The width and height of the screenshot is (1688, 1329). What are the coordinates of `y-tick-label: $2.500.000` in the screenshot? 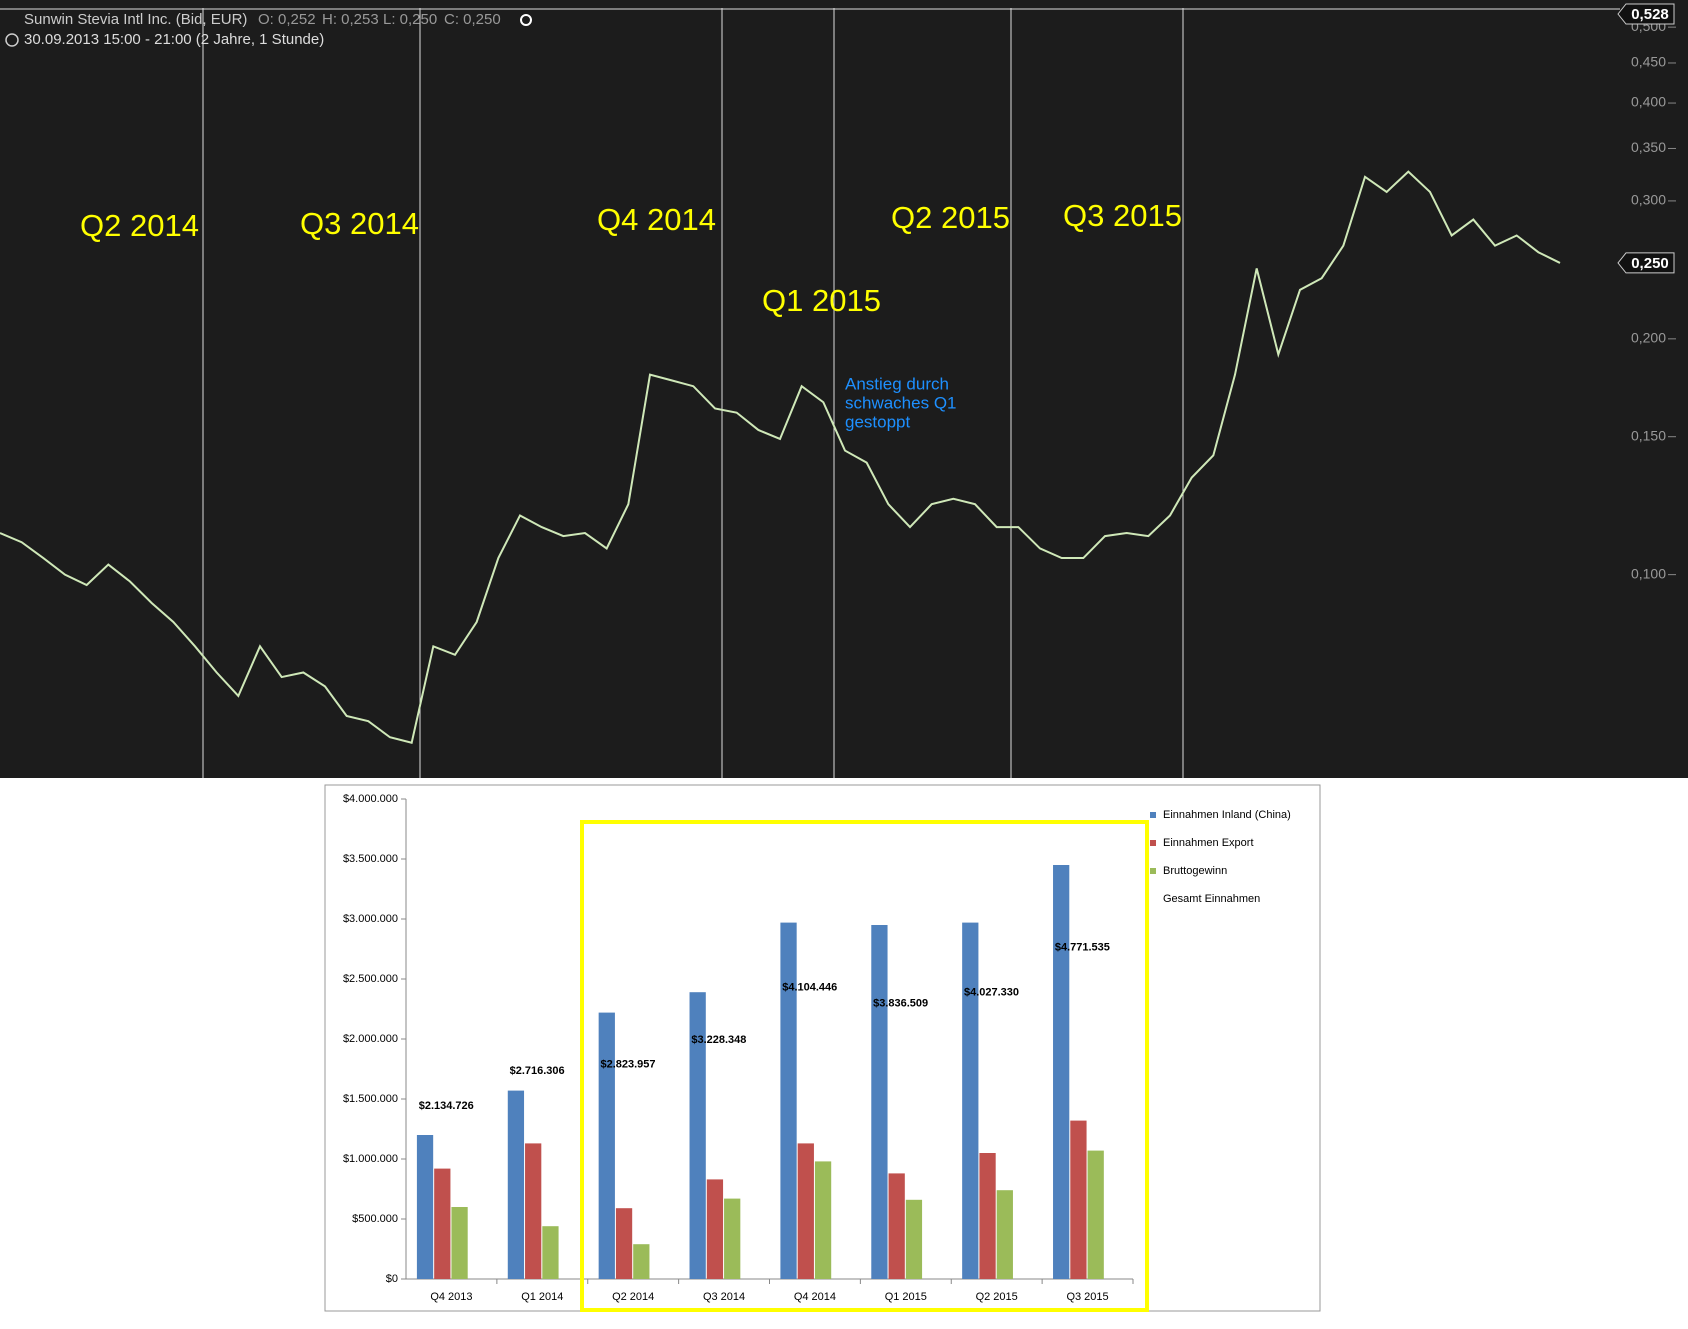 It's located at (370, 979).